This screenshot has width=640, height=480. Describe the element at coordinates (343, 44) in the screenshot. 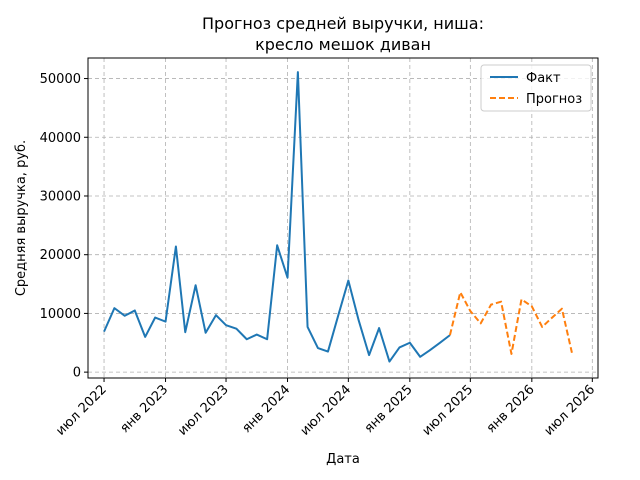

I see `chart-title-line-2: кресло мешок диван` at that location.